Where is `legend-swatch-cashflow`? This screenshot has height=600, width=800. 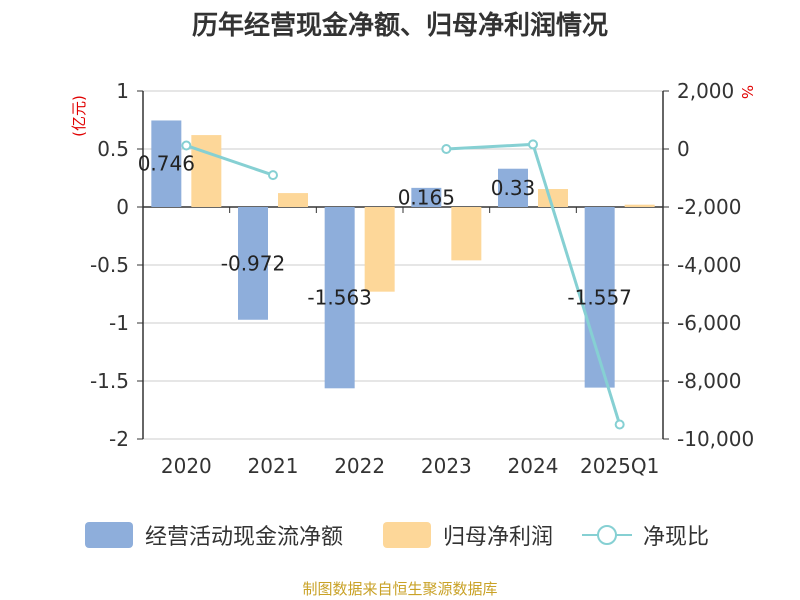
legend-swatch-cashflow is located at coordinates (109, 535).